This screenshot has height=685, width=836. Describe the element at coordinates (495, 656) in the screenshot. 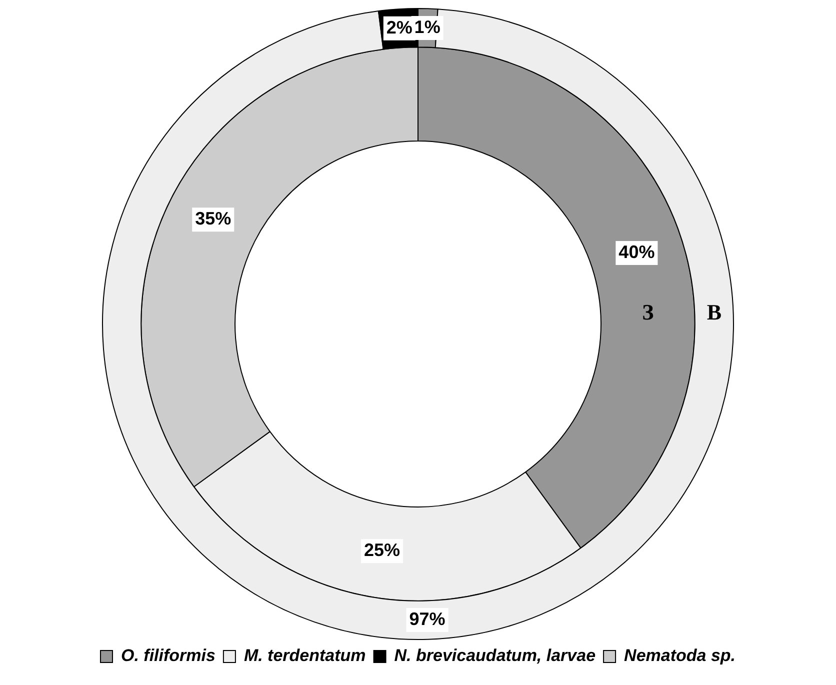

I see `legend-label: N. brevicaudatum, larvae` at that location.